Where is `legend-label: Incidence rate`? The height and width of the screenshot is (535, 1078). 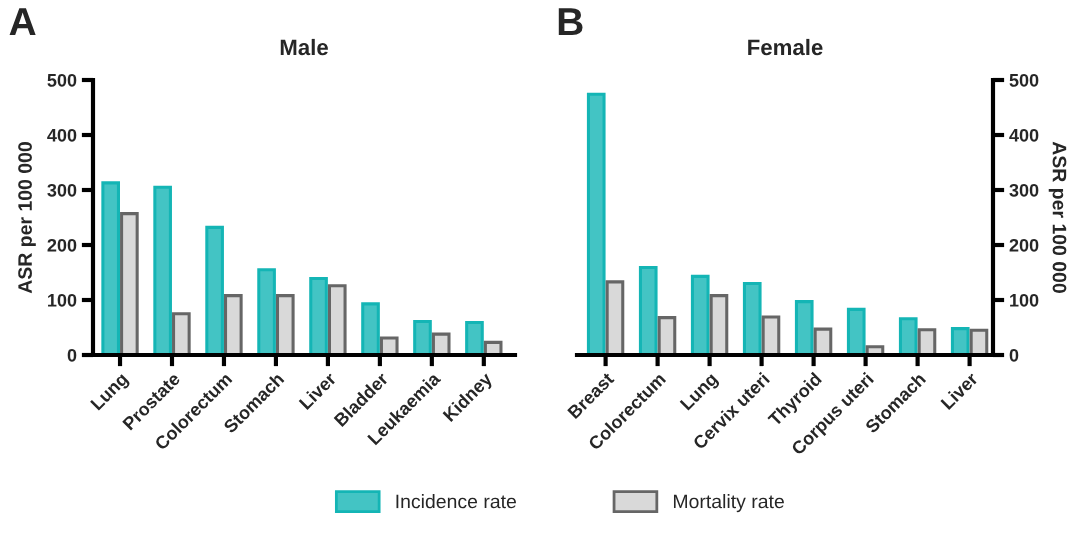
legend-label: Incidence rate is located at coordinates (456, 501).